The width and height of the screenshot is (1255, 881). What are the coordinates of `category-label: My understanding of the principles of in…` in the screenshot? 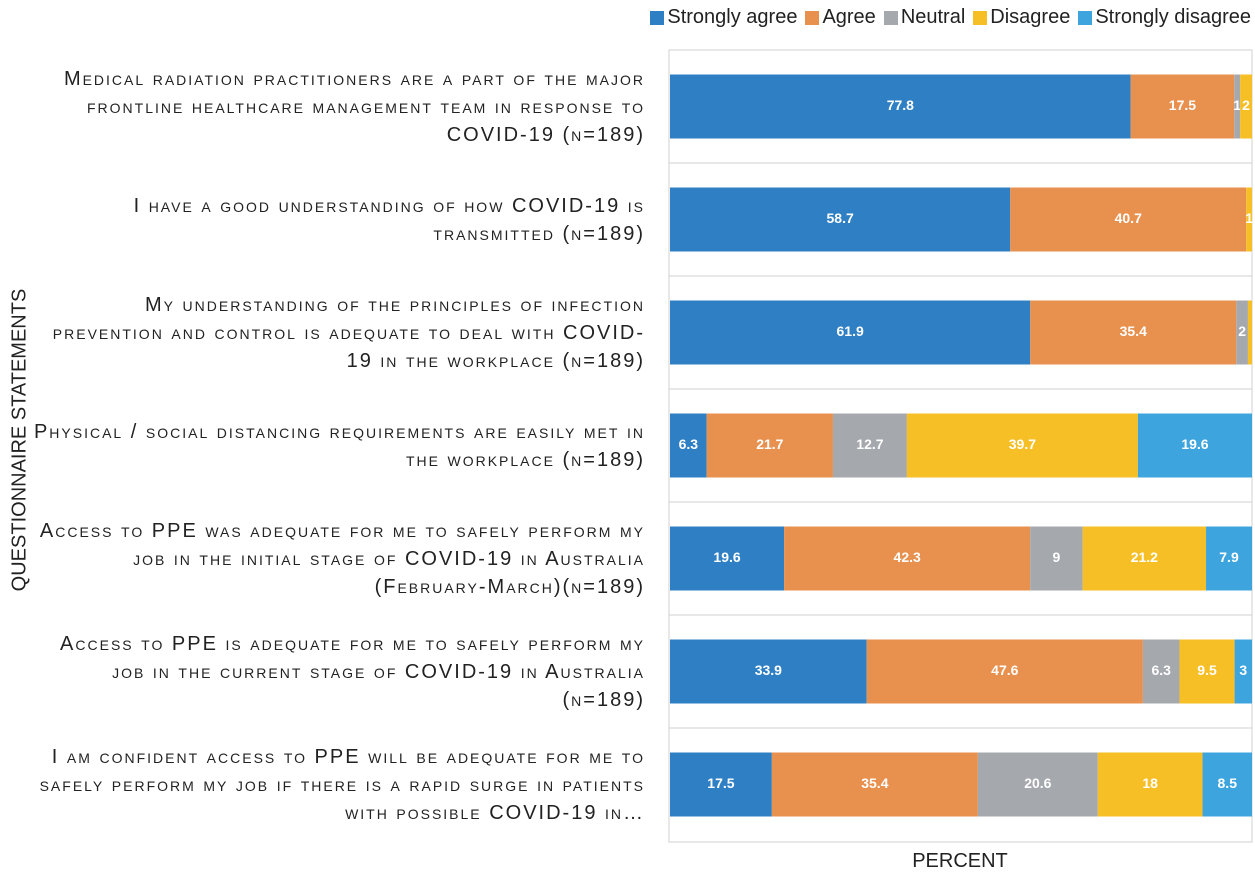 It's located at (348, 332).